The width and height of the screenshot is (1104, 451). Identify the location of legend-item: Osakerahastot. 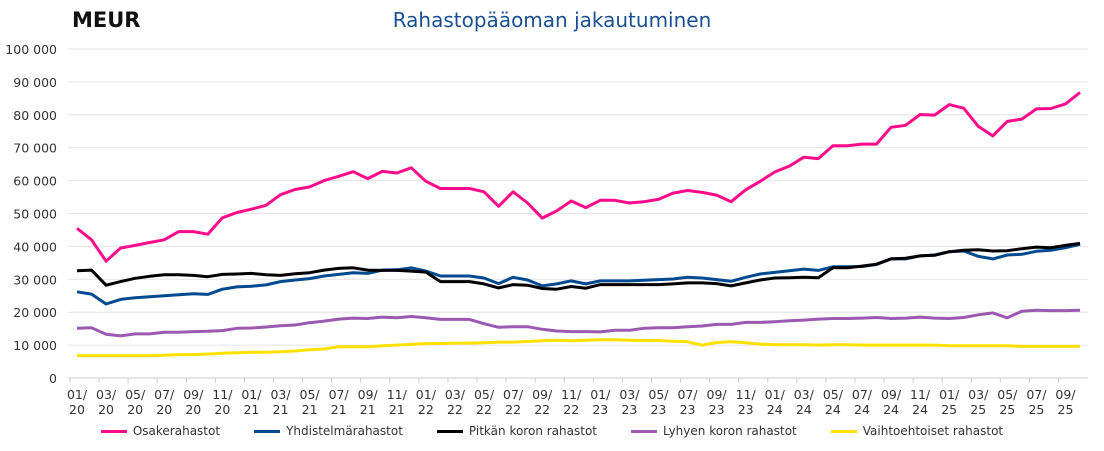
(160, 431).